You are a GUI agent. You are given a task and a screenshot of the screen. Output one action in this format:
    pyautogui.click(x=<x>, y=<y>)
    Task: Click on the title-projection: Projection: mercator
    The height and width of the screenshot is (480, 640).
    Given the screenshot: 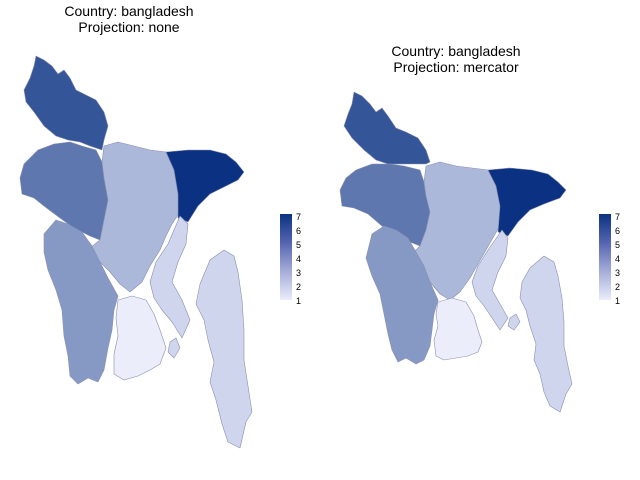 What is the action you would take?
    pyautogui.click(x=456, y=67)
    